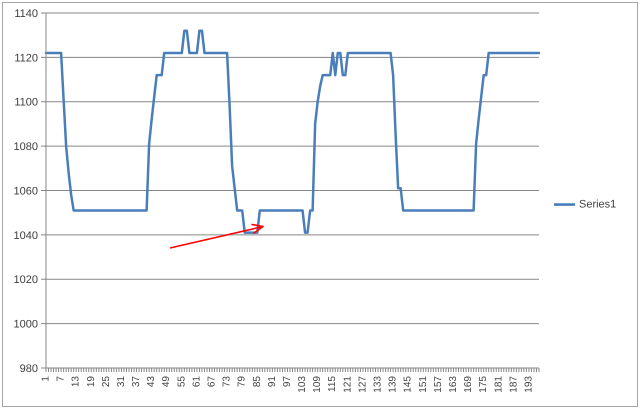  Describe the element at coordinates (46, 379) in the screenshot. I see `x-tick-label: 1` at that location.